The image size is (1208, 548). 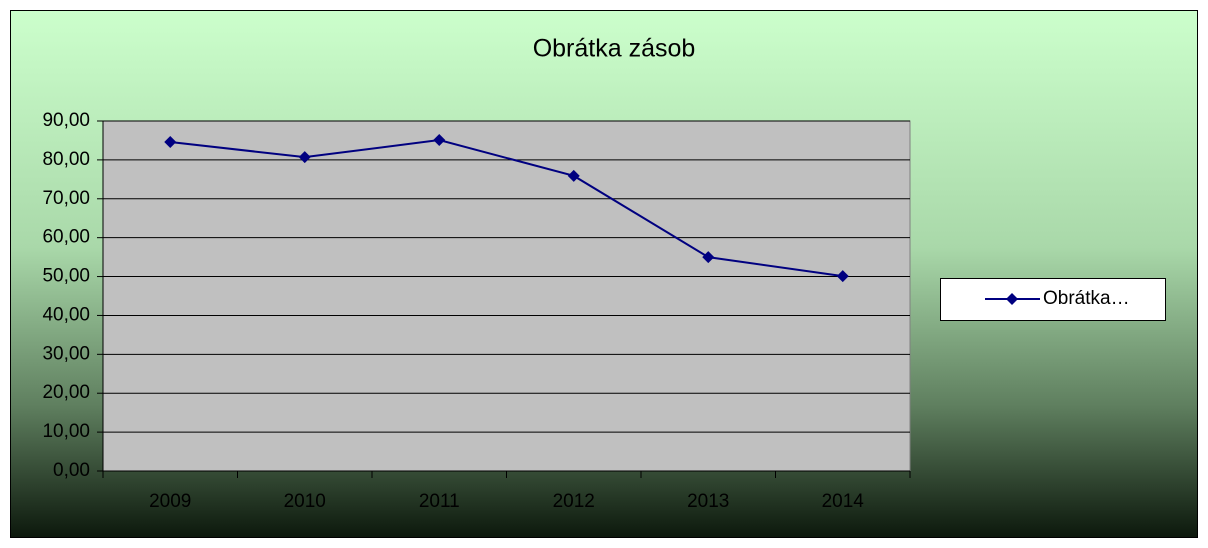 I want to click on y-tick-label: 80,00, so click(x=66, y=159).